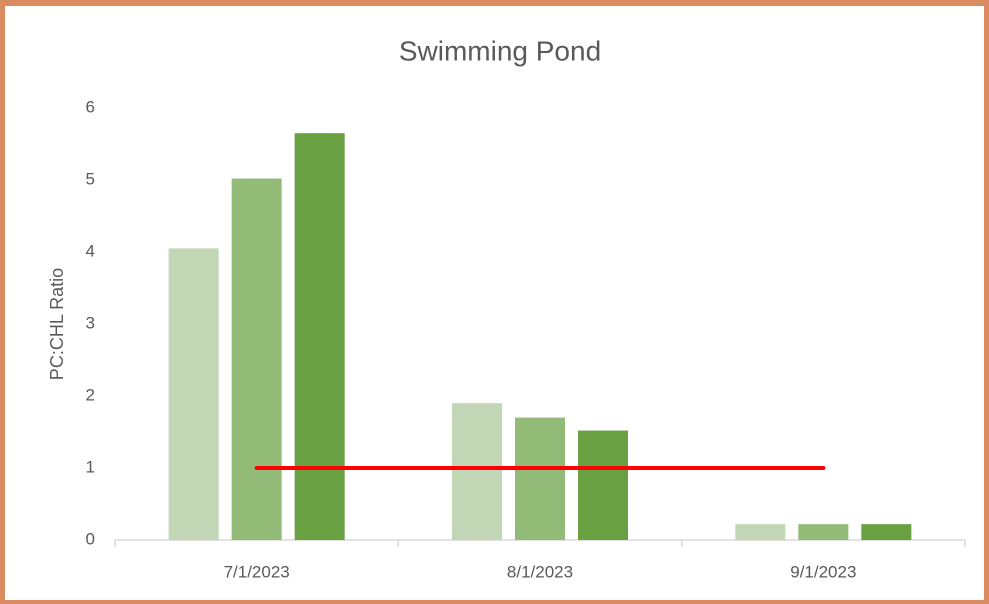  Describe the element at coordinates (500, 50) in the screenshot. I see `chart-title: Swimming Pond` at that location.